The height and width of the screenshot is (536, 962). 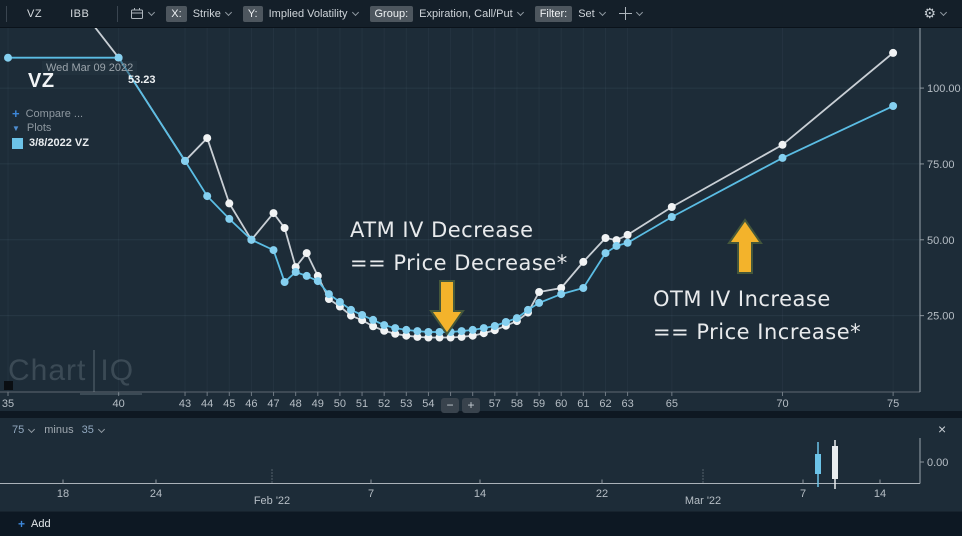 I want to click on annotation-atm: ATM IV Decrease == Price Decrease*, so click(x=459, y=246).